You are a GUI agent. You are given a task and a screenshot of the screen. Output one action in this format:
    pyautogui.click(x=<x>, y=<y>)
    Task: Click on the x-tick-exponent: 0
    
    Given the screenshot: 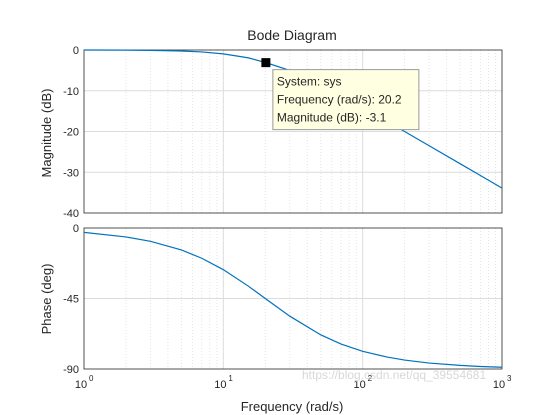 What is the action you would take?
    pyautogui.click(x=91, y=378)
    